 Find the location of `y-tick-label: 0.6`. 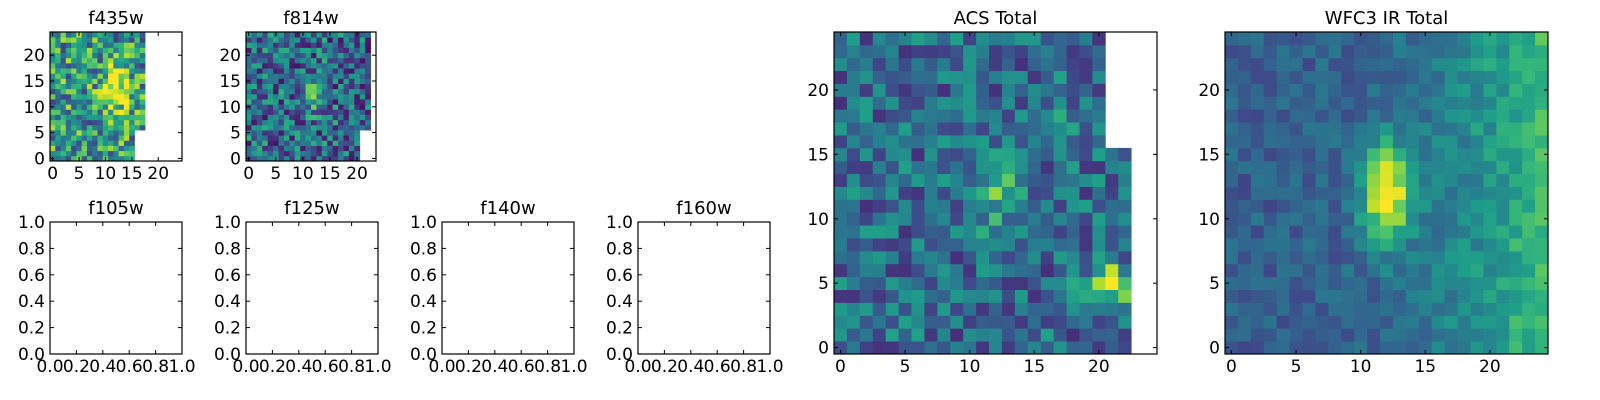

y-tick-label: 0.6 is located at coordinates (31, 276).